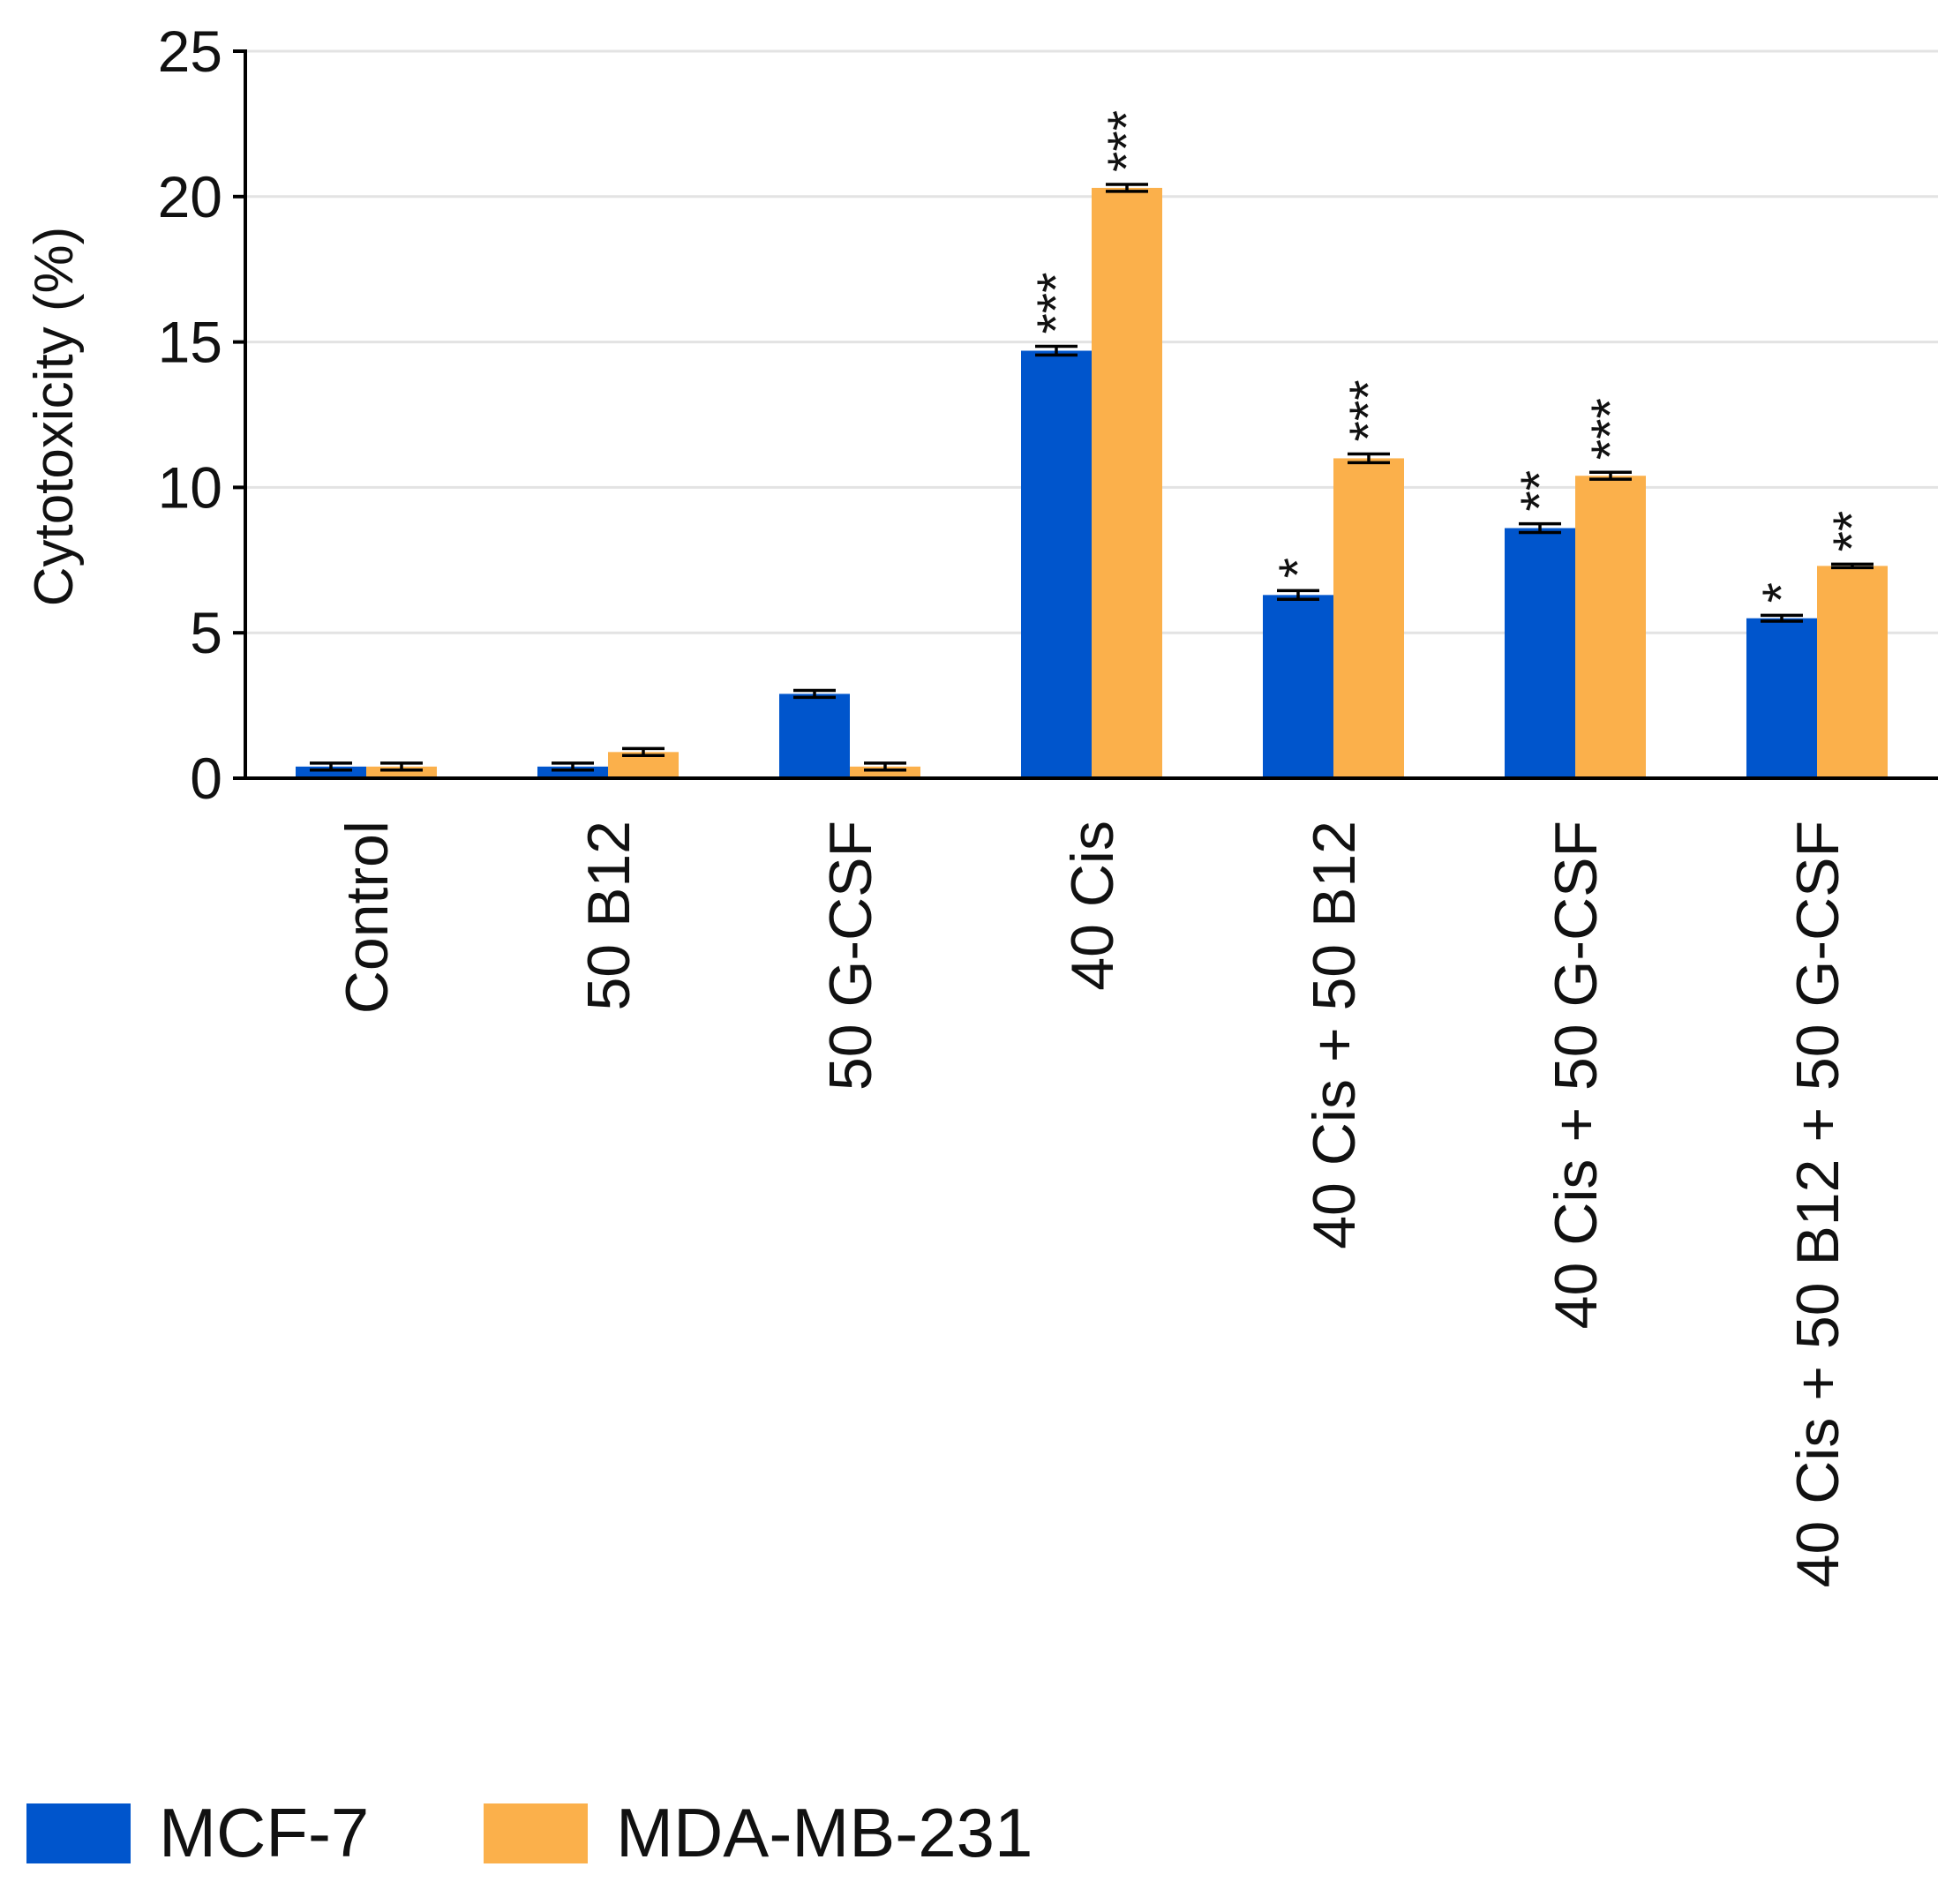  I want to click on x-tick-label-4: 40 Cis + 50 B12, so click(1335, 1035).